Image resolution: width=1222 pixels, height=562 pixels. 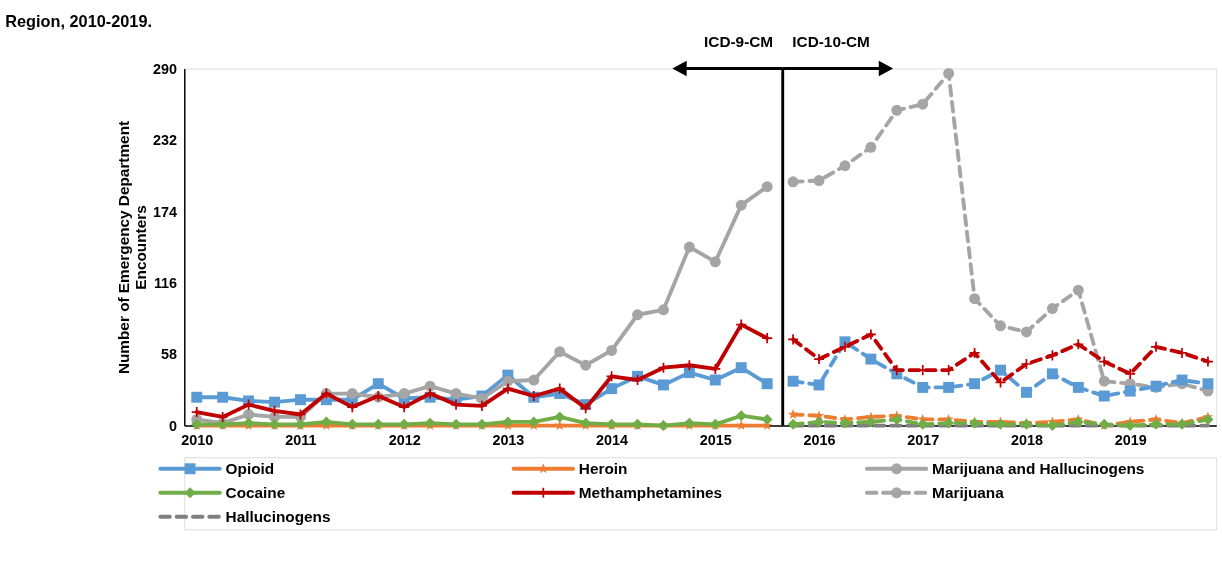 I want to click on x-tick-label: 2013, so click(x=508, y=440).